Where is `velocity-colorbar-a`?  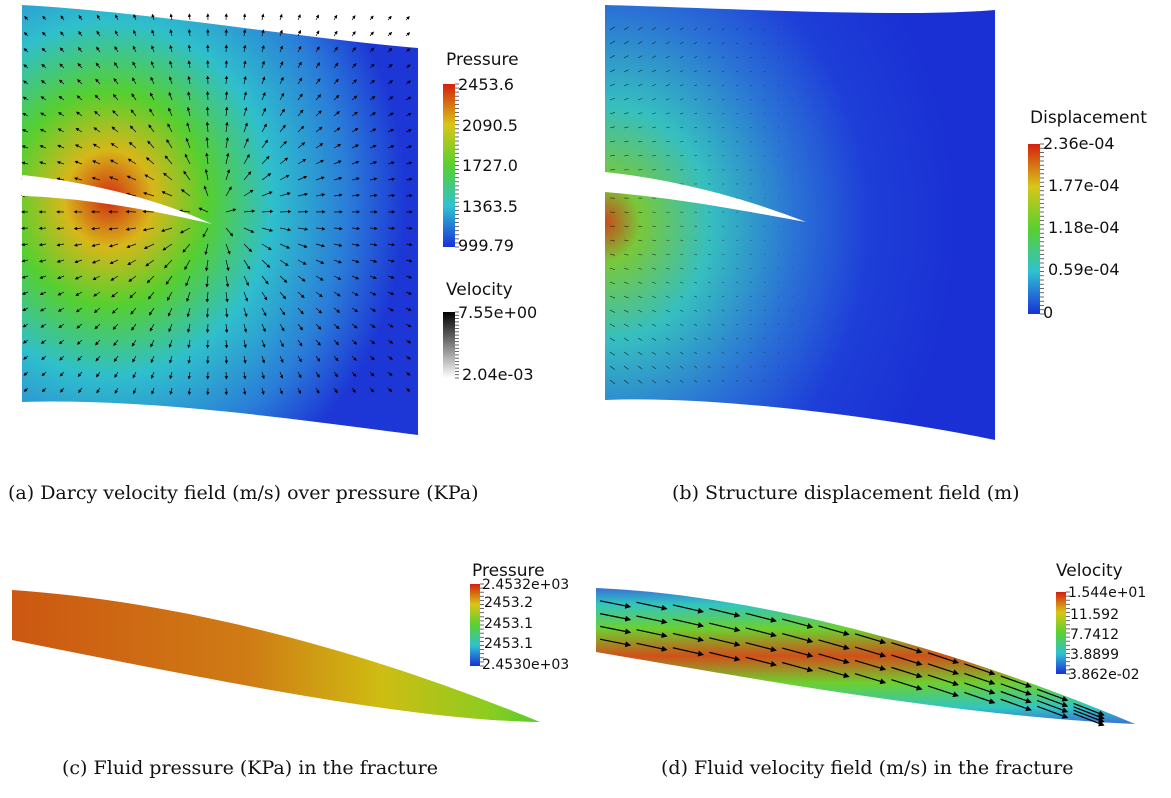
velocity-colorbar-a is located at coordinates (449, 345).